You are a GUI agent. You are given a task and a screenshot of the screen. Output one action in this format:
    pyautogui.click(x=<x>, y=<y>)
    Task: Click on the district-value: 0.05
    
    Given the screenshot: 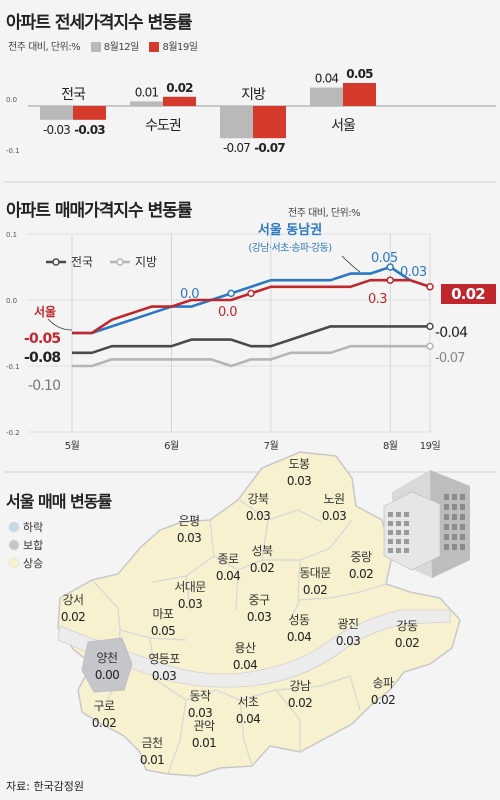 What is the action you would take?
    pyautogui.click(x=163, y=631)
    